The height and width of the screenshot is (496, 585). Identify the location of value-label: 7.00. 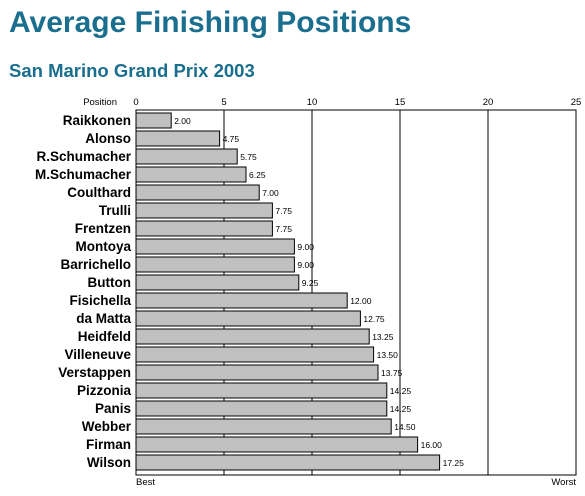
(270, 193).